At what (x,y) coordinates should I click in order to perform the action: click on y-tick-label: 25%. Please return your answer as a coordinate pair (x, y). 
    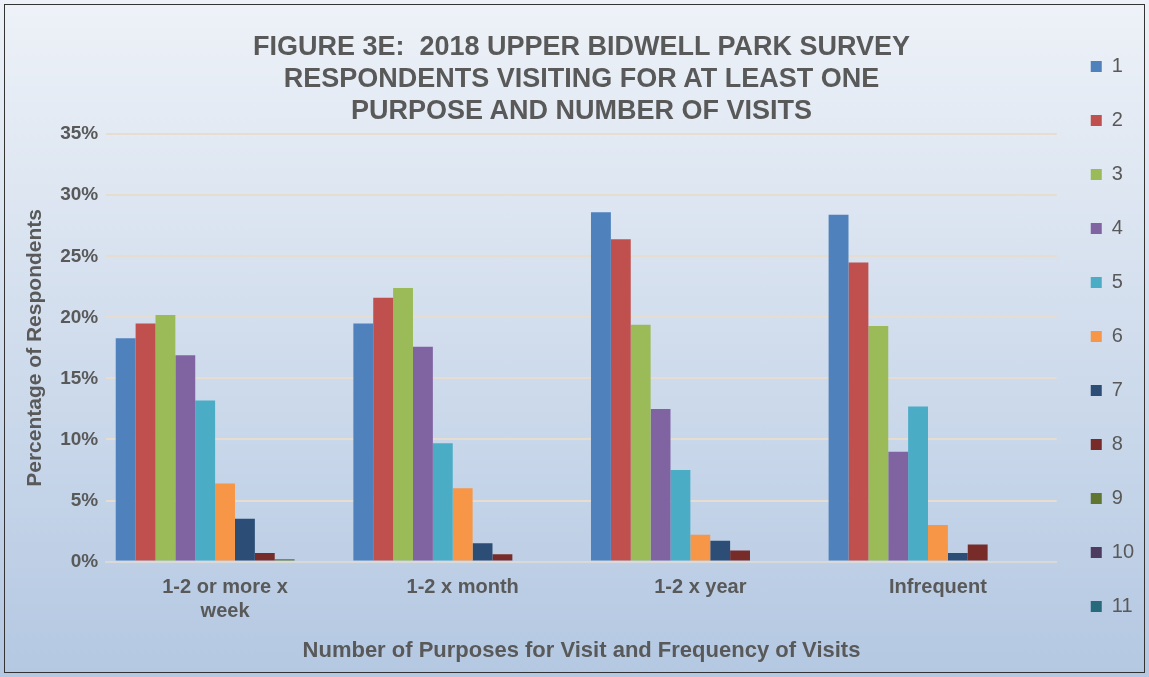
    Looking at the image, I should click on (79, 255).